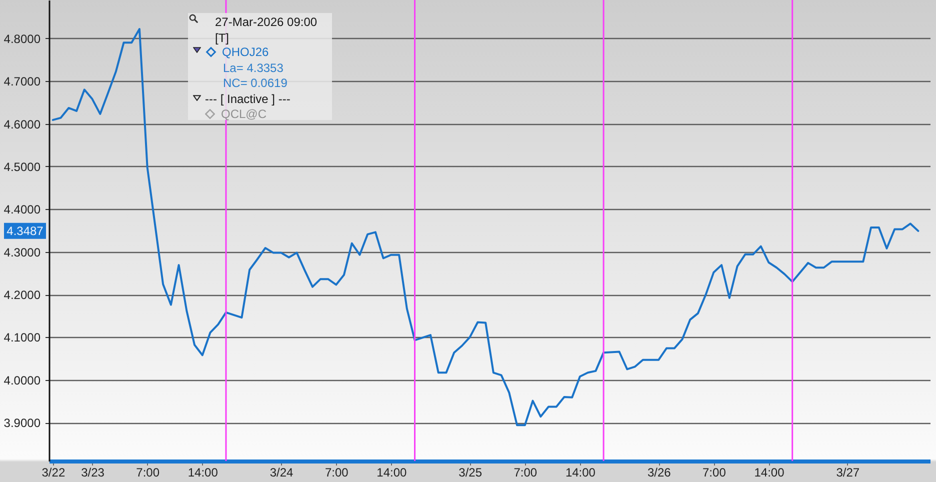  Describe the element at coordinates (247, 99) in the screenshot. I see `annotation: --- [ Inactive ] ---` at that location.